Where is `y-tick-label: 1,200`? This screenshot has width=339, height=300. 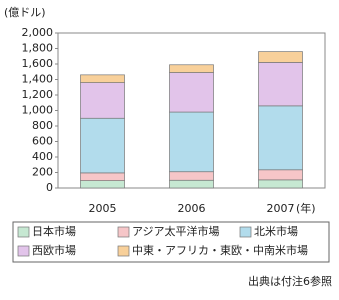
y-tick-label: 1,200 is located at coordinates (38, 94).